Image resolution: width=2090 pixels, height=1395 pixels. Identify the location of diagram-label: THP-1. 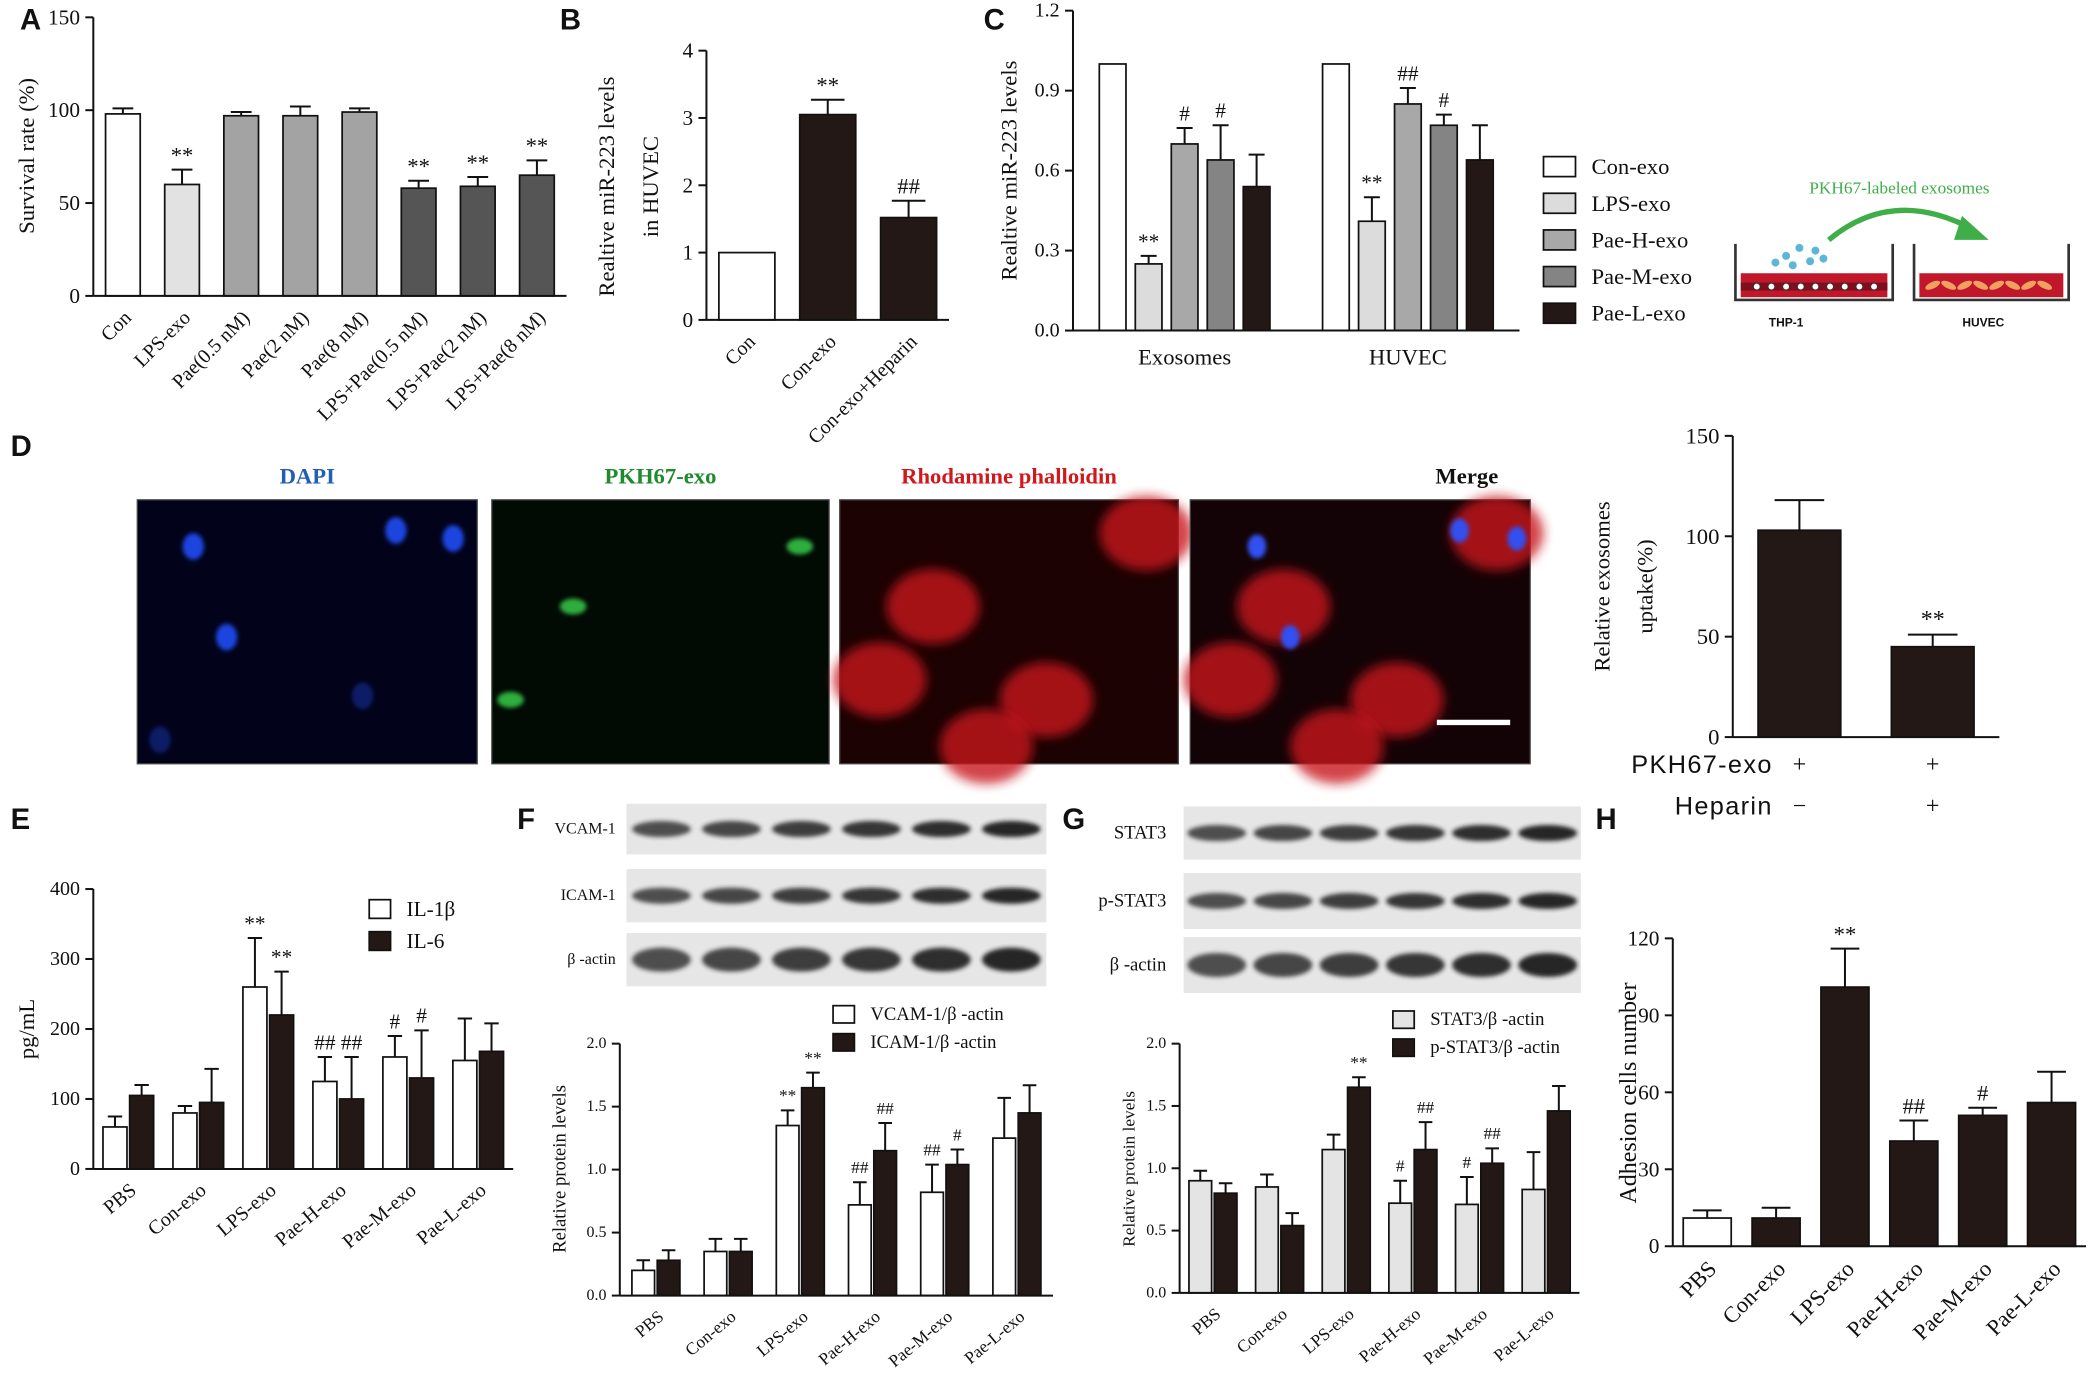
(1786, 323).